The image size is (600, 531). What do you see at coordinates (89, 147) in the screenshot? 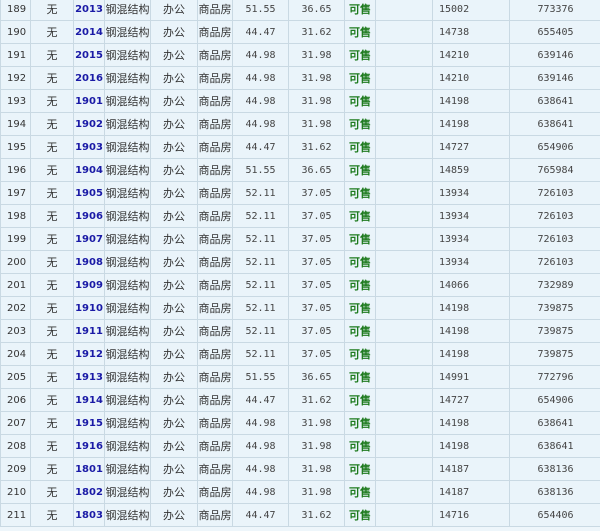
I see `room-number-link: 1903` at bounding box center [89, 147].